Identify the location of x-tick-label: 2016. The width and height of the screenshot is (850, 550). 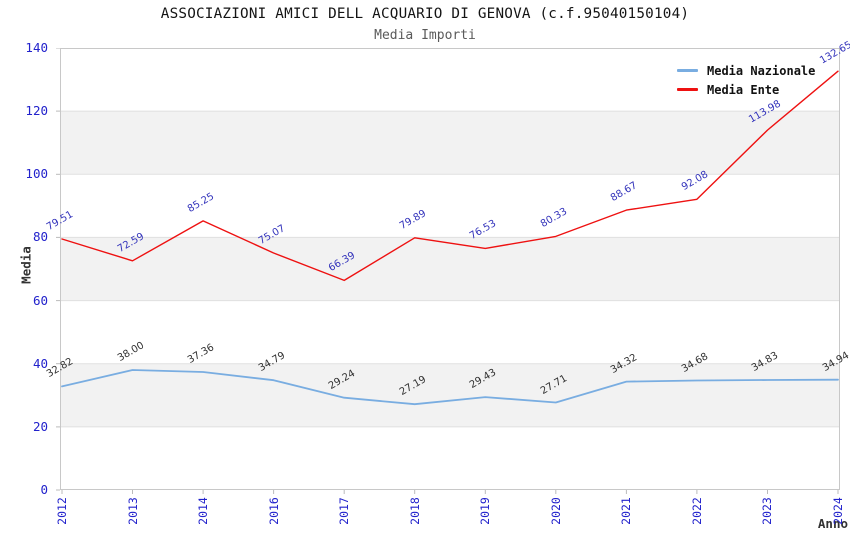
(273, 511).